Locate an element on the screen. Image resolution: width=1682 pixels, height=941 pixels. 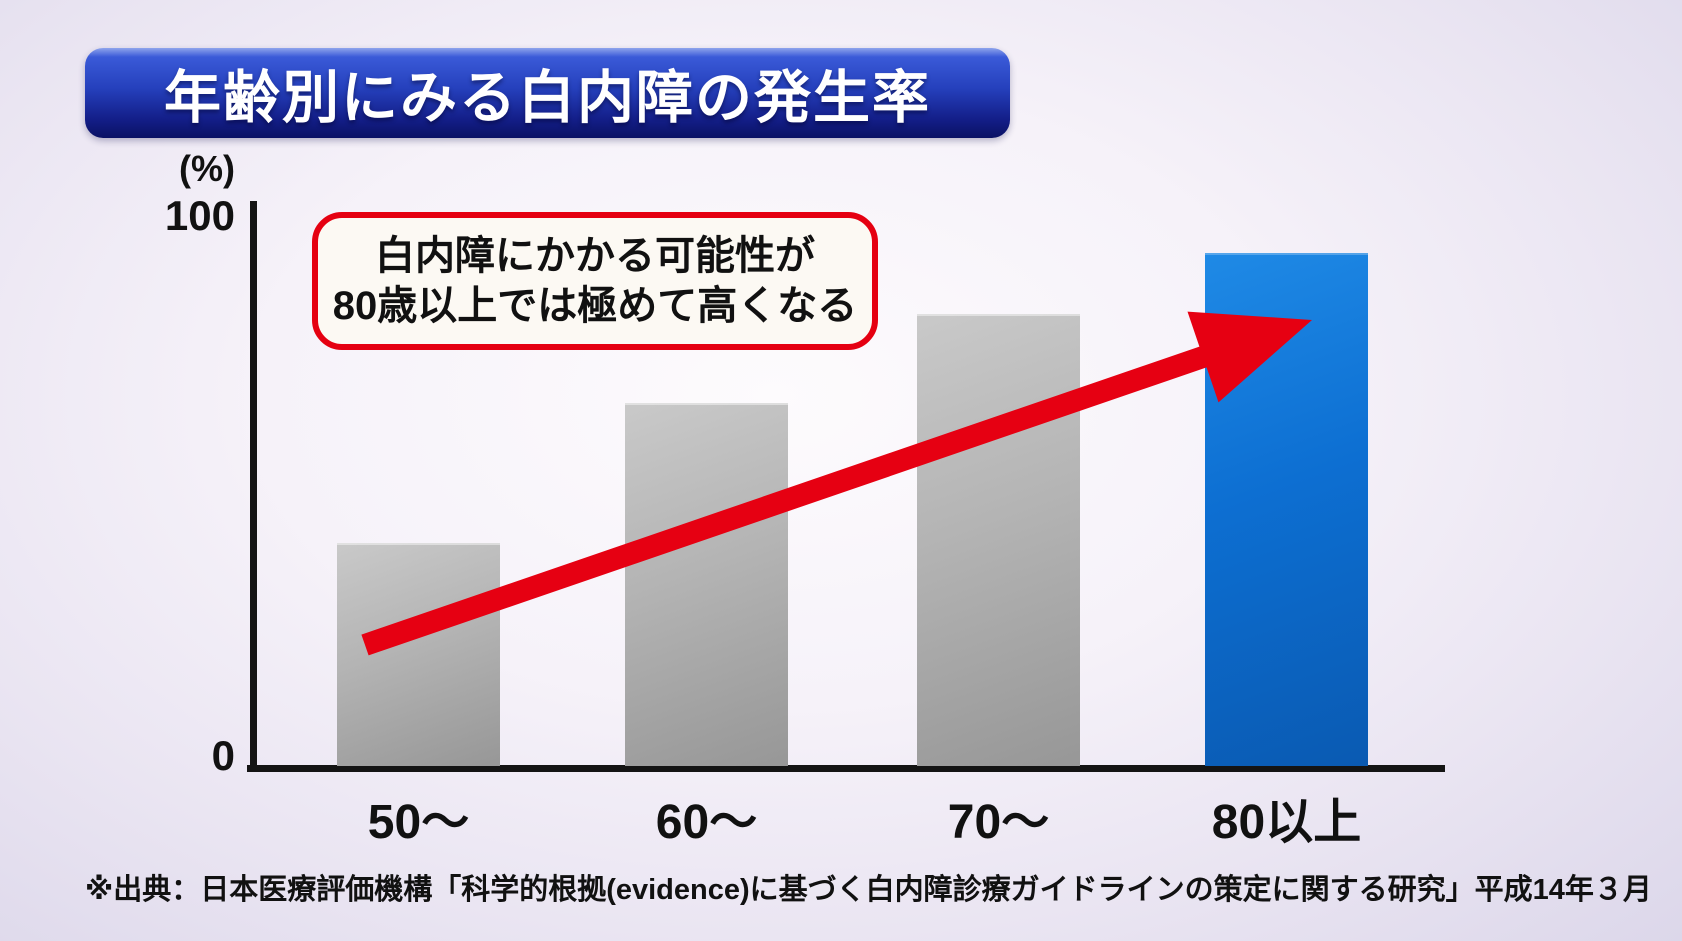
annotation-line-2: 80歳以上では極めて高くなる is located at coordinates (595, 306).